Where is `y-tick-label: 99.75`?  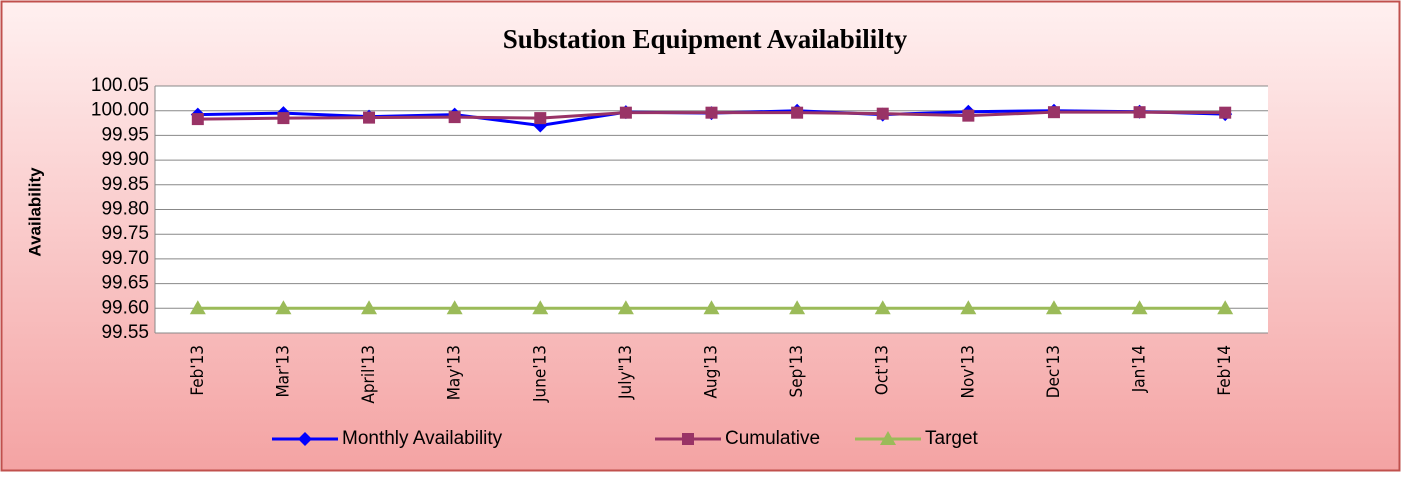
y-tick-label: 99.75 is located at coordinates (125, 233).